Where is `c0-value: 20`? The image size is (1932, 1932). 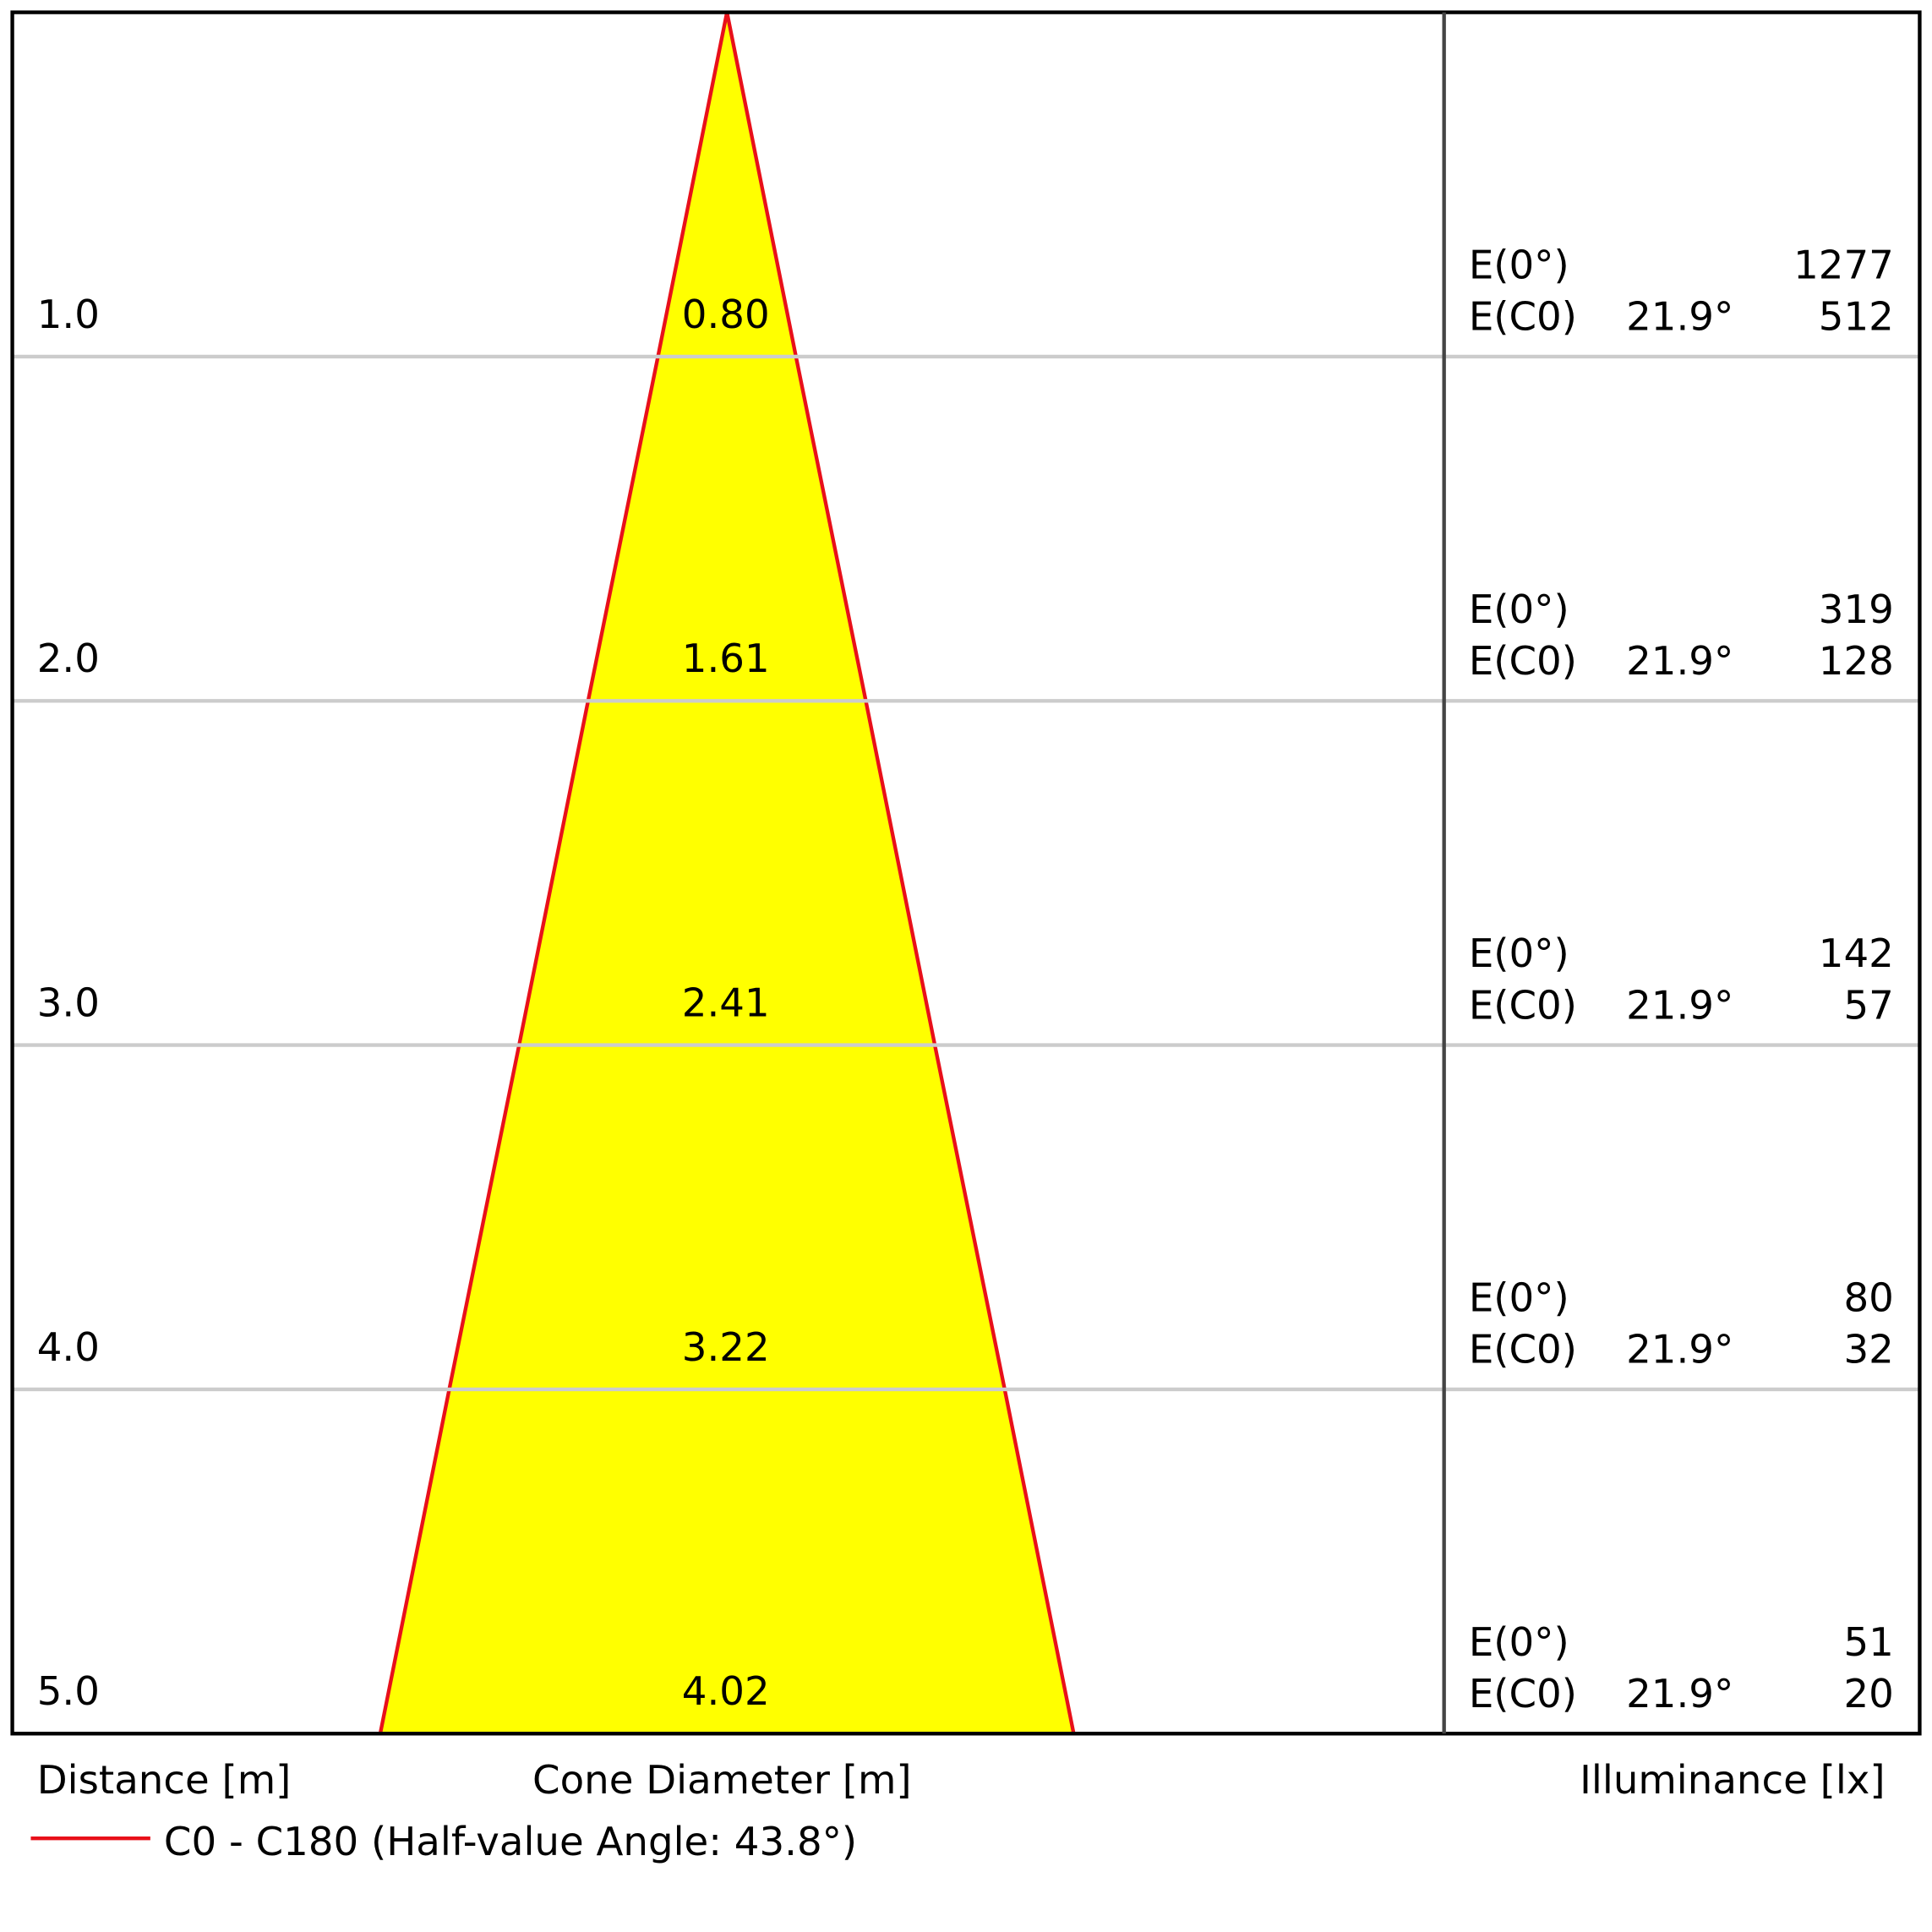
c0-value: 20 is located at coordinates (1868, 1694).